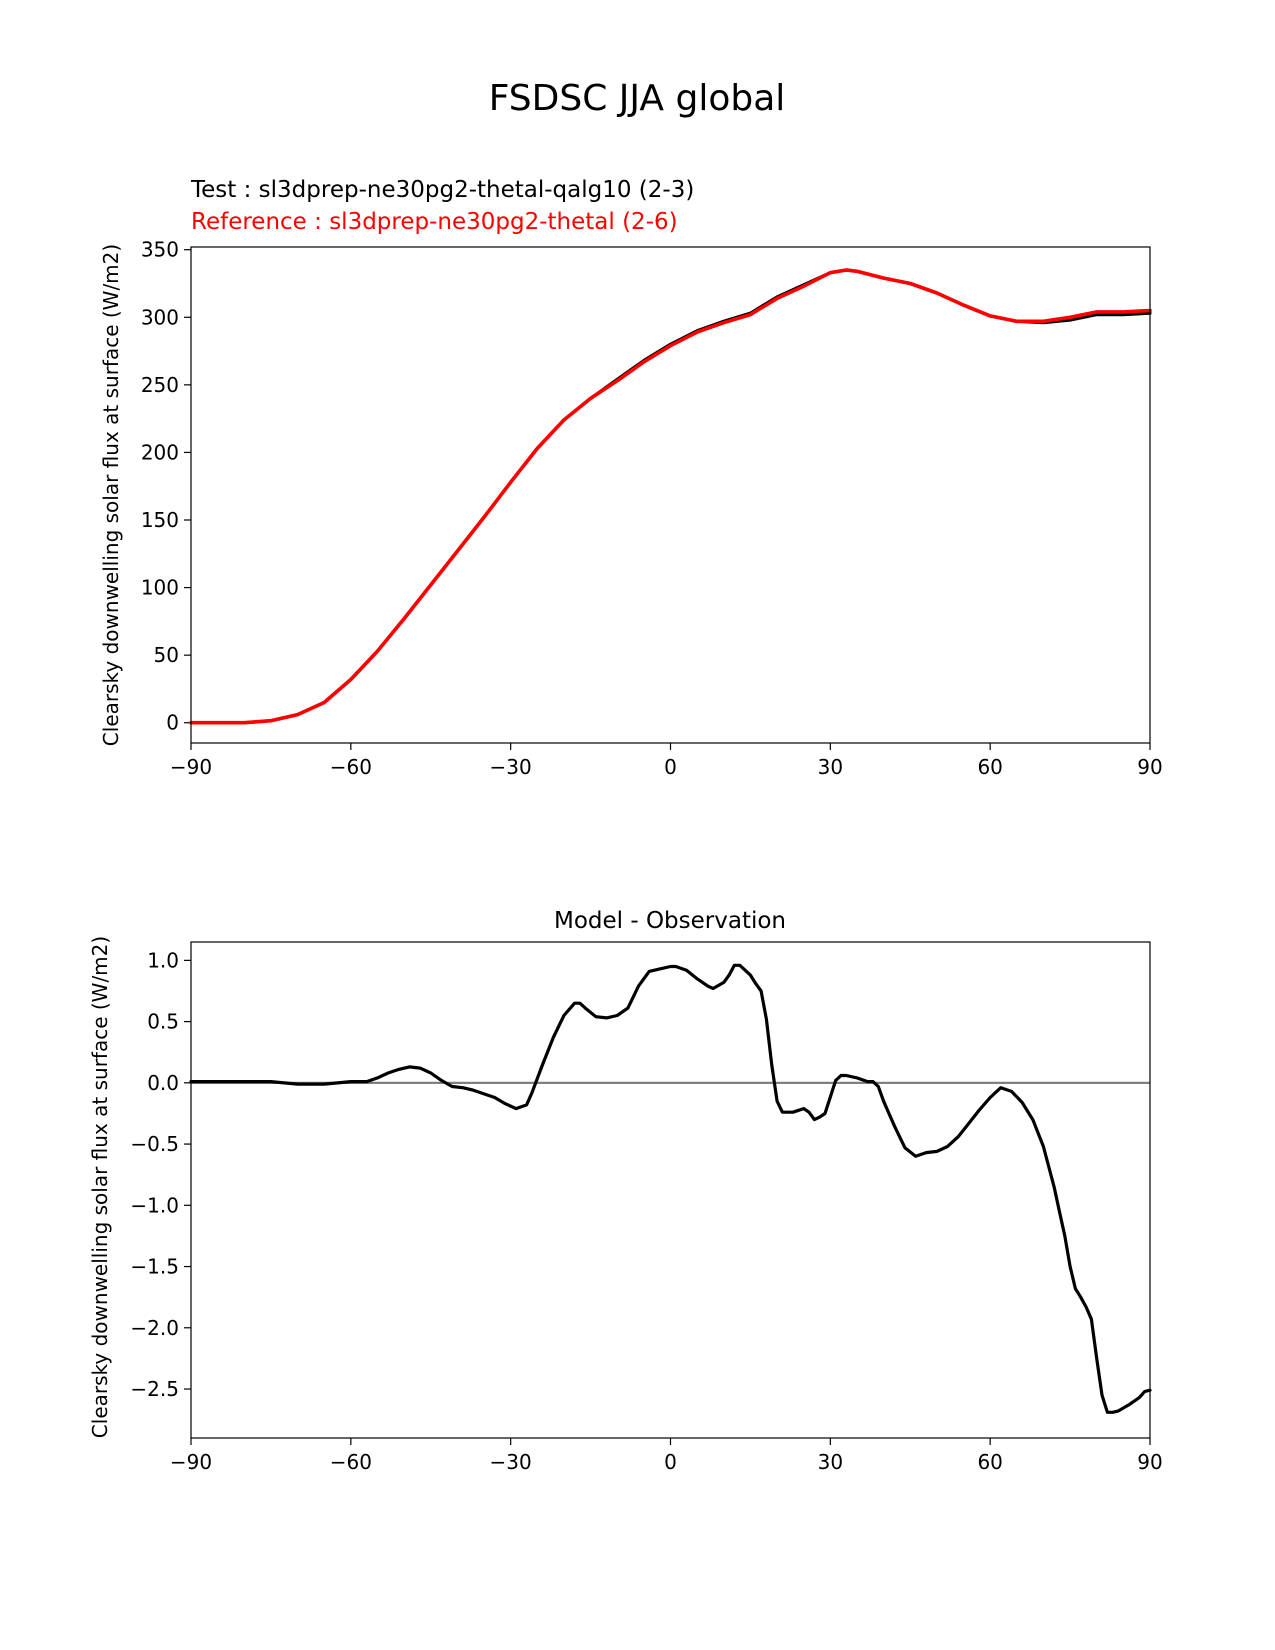  What do you see at coordinates (160, 520) in the screenshot?
I see `top-y-tick-label: 150` at bounding box center [160, 520].